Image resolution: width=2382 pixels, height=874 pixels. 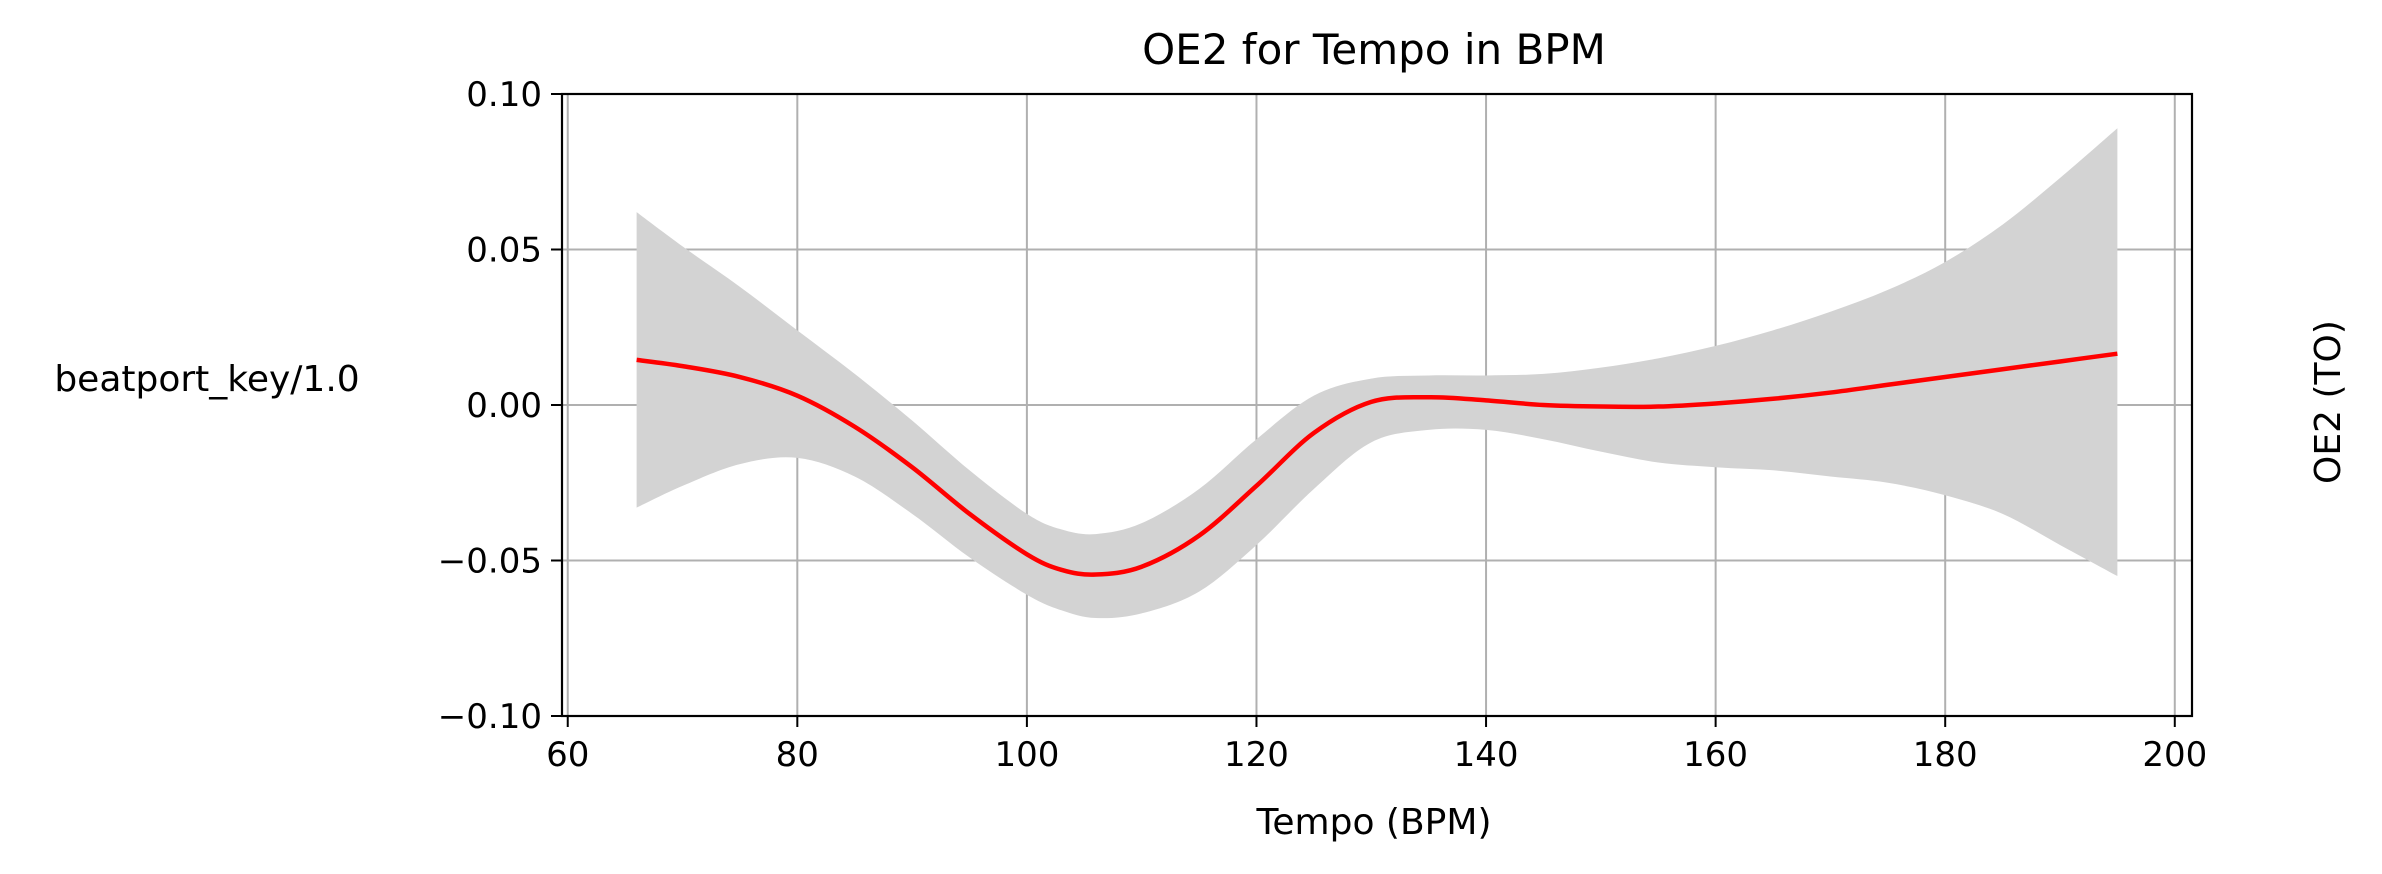 What do you see at coordinates (504, 251) in the screenshot?
I see `y-tick-label: 0.05` at bounding box center [504, 251].